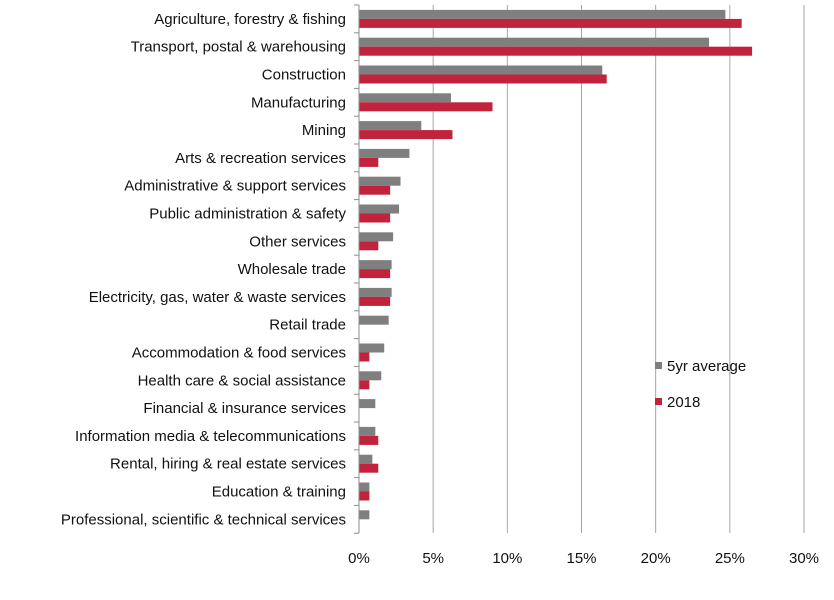 The width and height of the screenshot is (834, 600). What do you see at coordinates (359, 558) in the screenshot?
I see `x-tick-label-0: 0%` at bounding box center [359, 558].